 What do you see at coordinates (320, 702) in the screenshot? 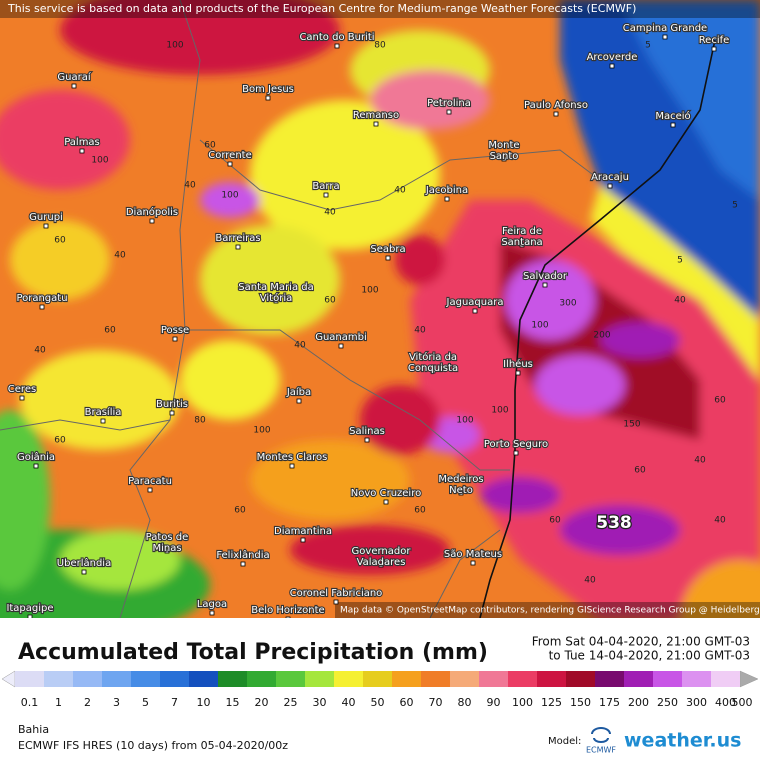
I see `scale-label: 30` at bounding box center [320, 702].